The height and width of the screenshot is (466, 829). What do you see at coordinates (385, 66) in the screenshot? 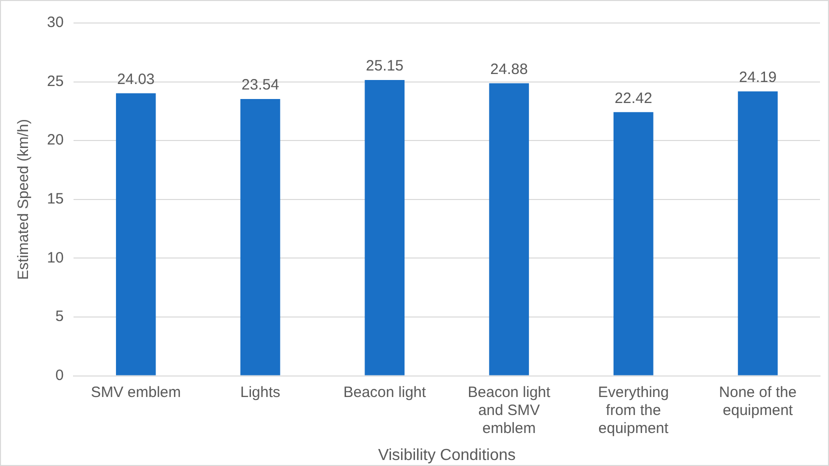
I see `data-label: 25.15` at bounding box center [385, 66].